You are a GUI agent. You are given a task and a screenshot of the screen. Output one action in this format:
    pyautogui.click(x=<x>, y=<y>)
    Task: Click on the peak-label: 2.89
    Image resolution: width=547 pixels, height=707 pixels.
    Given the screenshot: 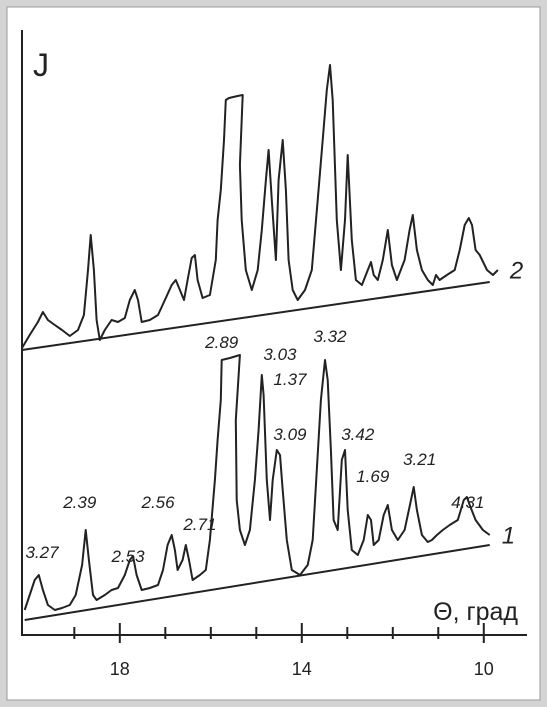 What is the action you would take?
    pyautogui.click(x=221, y=342)
    